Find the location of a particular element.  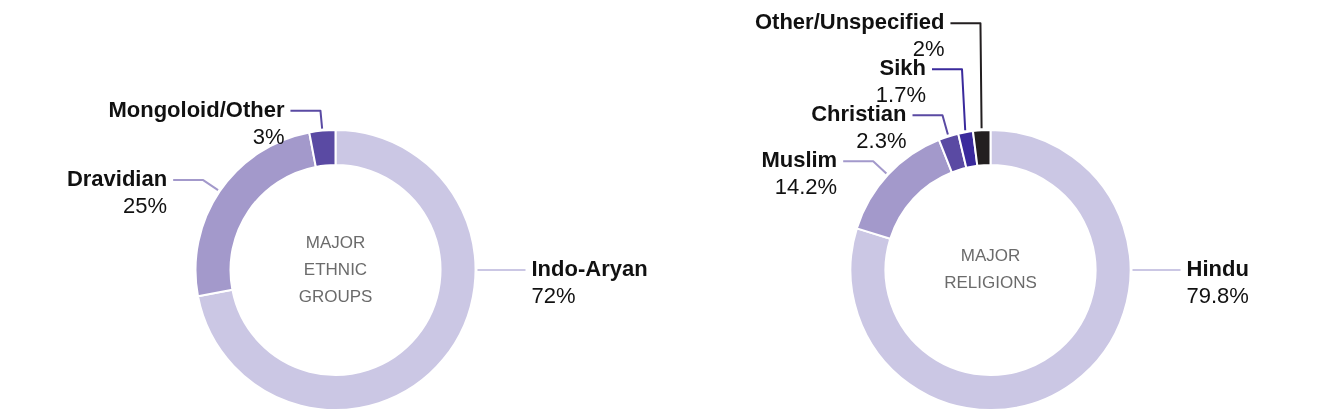

data-label: 79.8% is located at coordinates (1217, 296).